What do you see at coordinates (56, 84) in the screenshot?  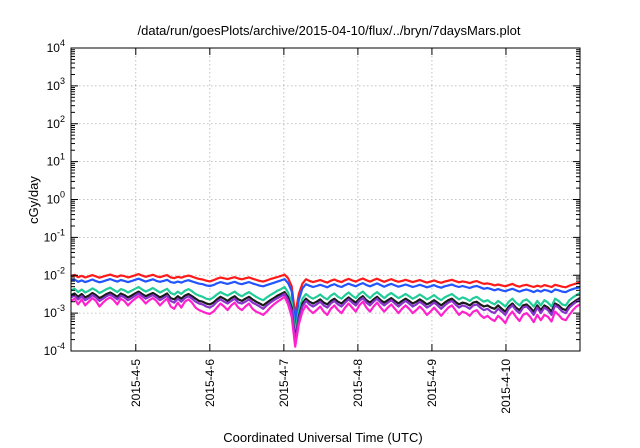 I see `y-tick-label: 10³` at bounding box center [56, 84].